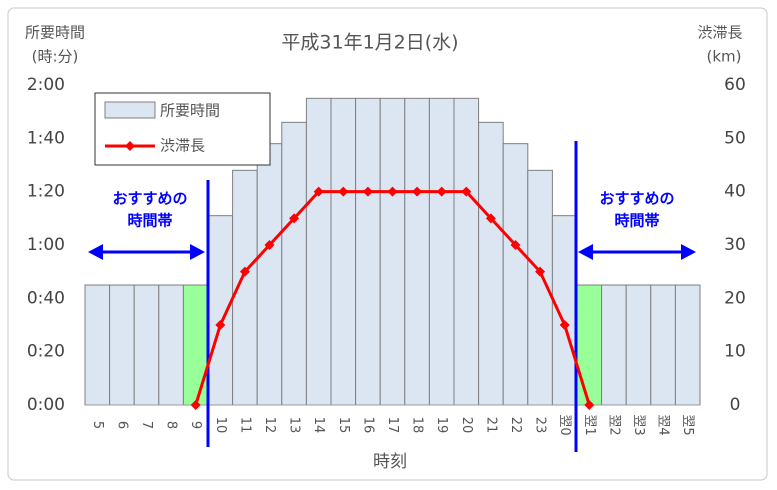  I want to click on y-axis-label: 所要時間, so click(55, 33).